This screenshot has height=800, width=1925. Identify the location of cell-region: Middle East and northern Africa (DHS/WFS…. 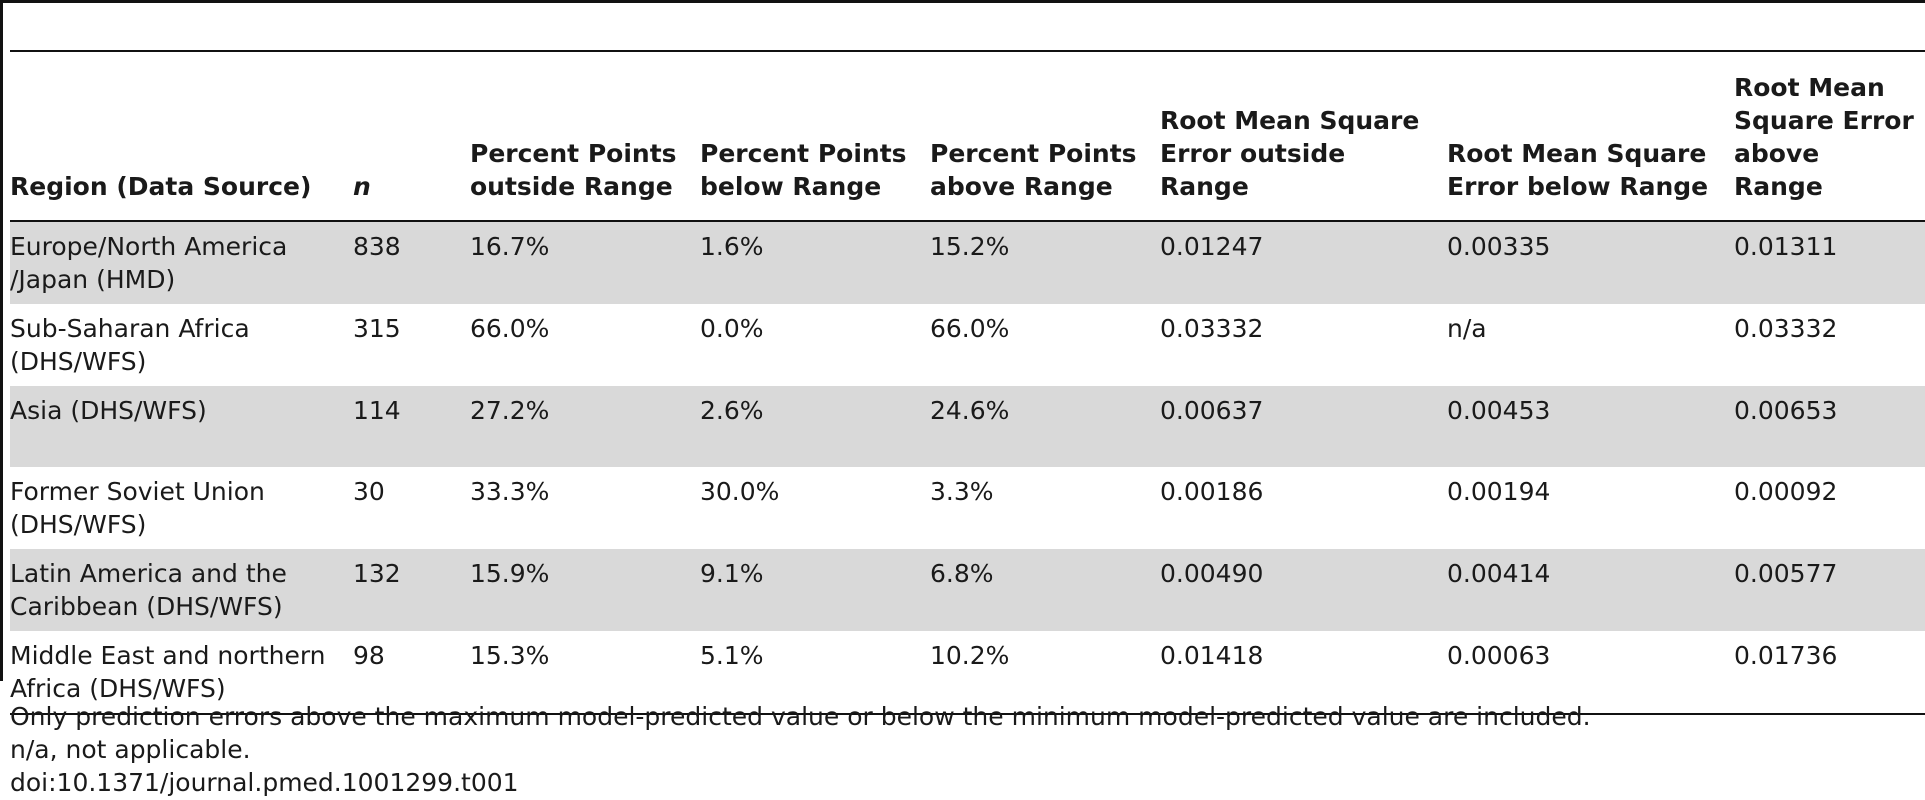
(181, 673).